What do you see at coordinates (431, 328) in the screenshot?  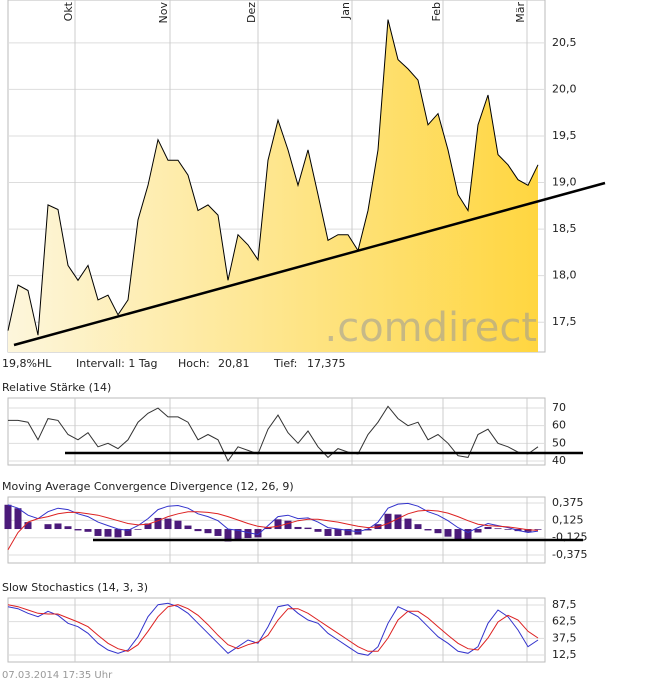 I see `watermark: .comdirect` at bounding box center [431, 328].